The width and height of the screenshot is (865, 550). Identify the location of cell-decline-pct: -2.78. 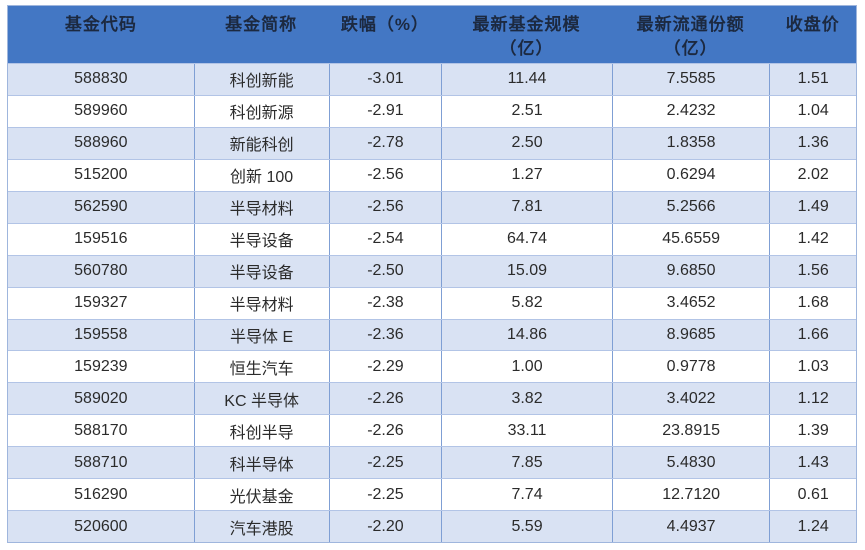
(385, 143).